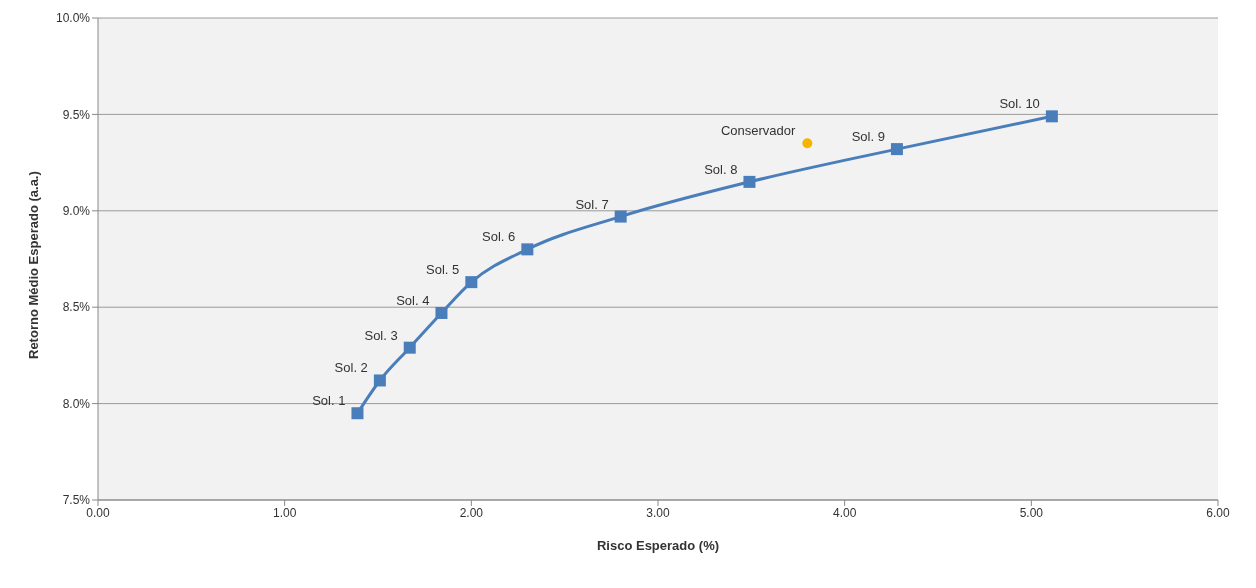  I want to click on annotation: Sol. 7, so click(592, 204).